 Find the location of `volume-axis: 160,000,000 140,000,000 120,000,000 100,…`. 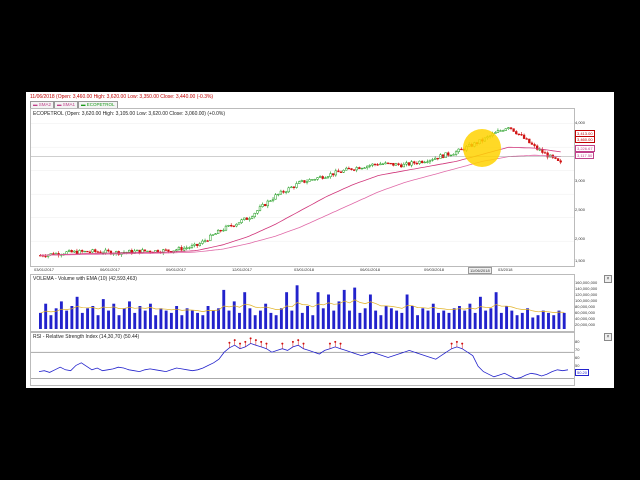

volume-axis: 160,000,000 140,000,000 120,000,000 100,… is located at coordinates (593, 302).